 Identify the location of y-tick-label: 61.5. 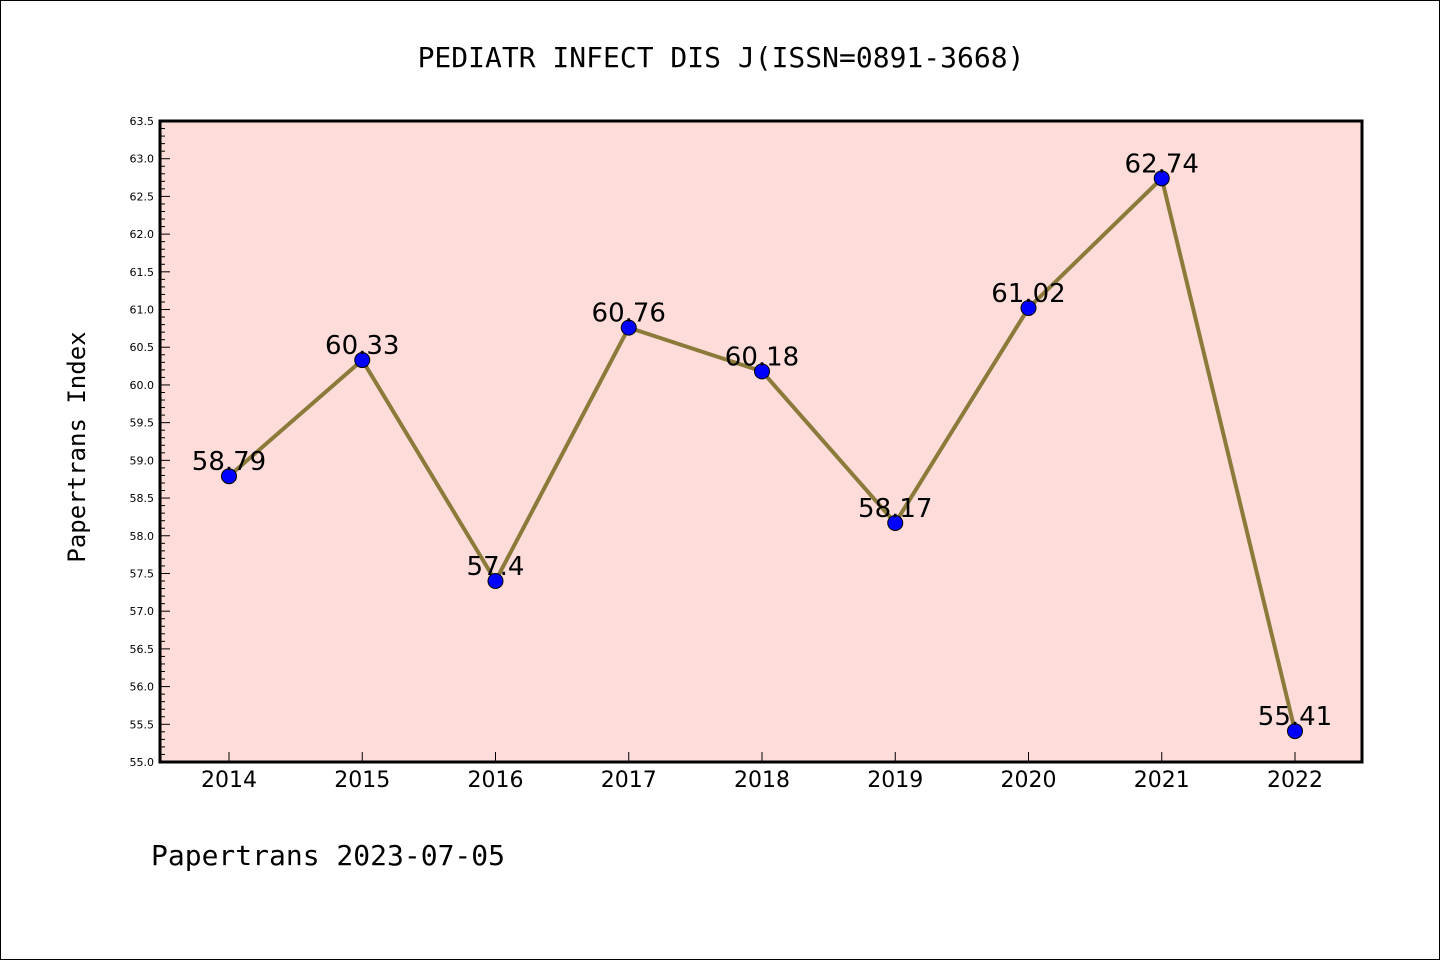
(142, 272).